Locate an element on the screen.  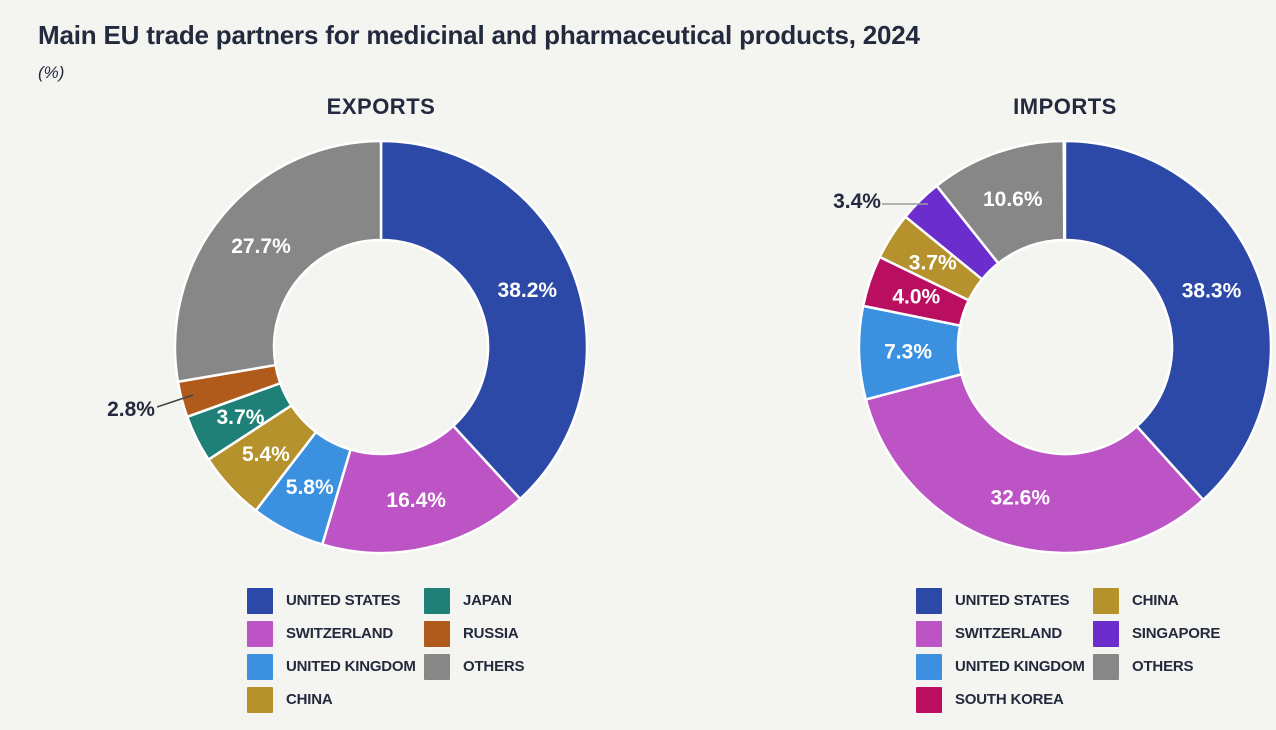
imports-slice-others is located at coordinates (1000, 202).